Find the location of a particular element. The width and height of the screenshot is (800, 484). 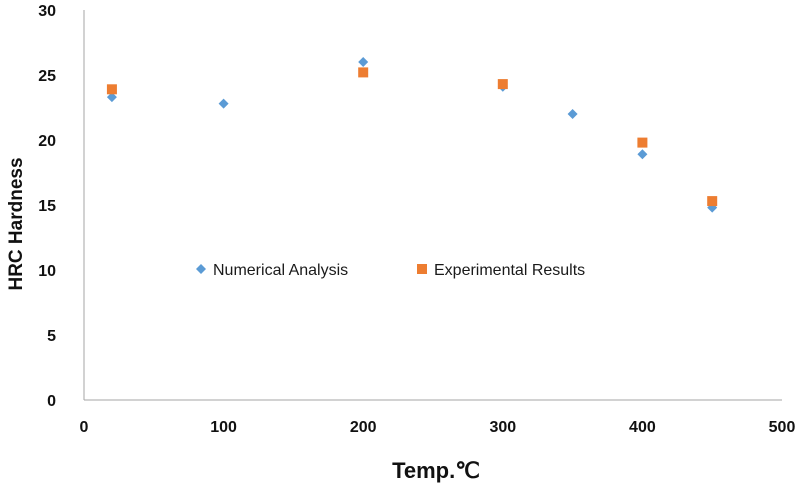

legend: Numerical Analysis Experimental Results is located at coordinates (390, 270).